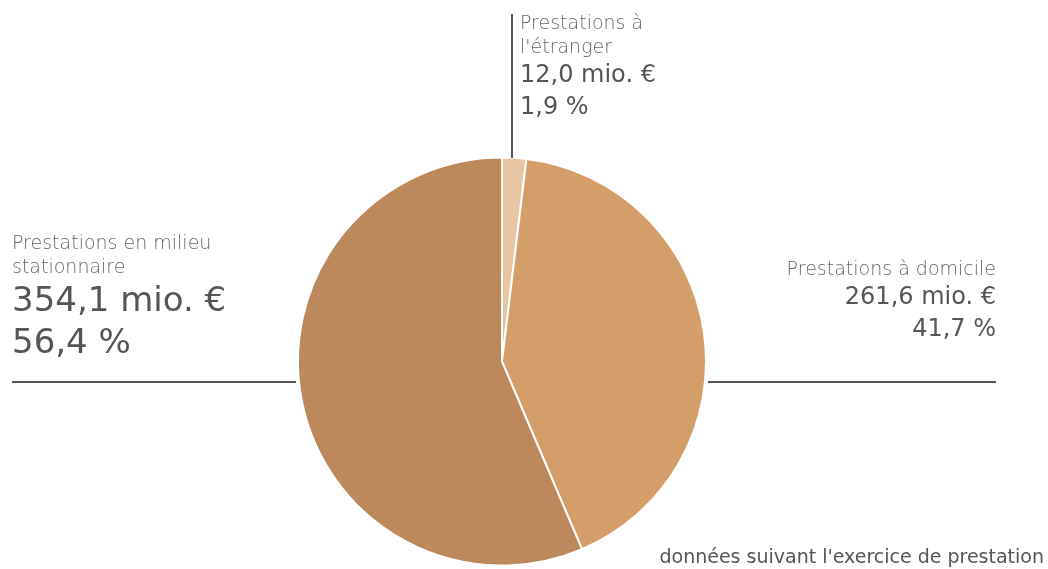 The height and width of the screenshot is (569, 1048). What do you see at coordinates (582, 34) in the screenshot?
I see `slice-label: Prestations à l'étranger` at bounding box center [582, 34].